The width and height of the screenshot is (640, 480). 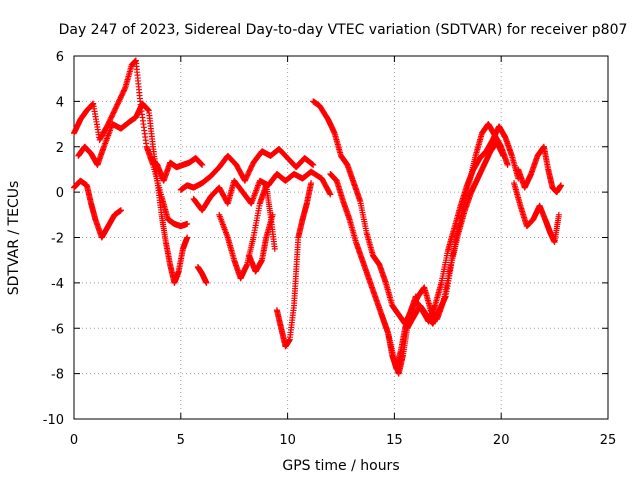 I want to click on x-tick-labels: 0 5 10 15 20 25, so click(x=343, y=440).